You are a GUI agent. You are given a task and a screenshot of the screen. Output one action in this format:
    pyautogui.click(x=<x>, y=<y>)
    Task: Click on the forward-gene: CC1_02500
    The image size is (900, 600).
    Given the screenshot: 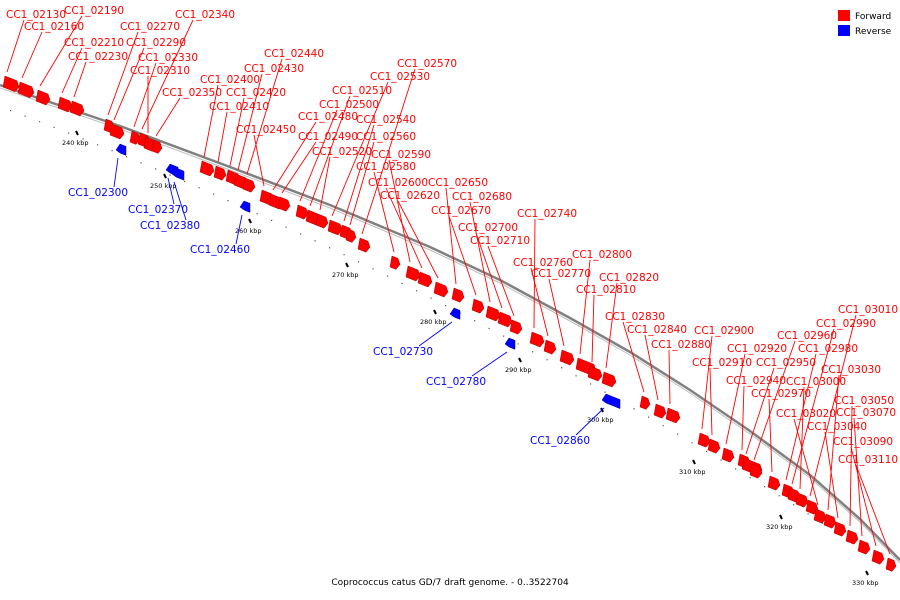 What is the action you would take?
    pyautogui.click(x=337, y=159)
    